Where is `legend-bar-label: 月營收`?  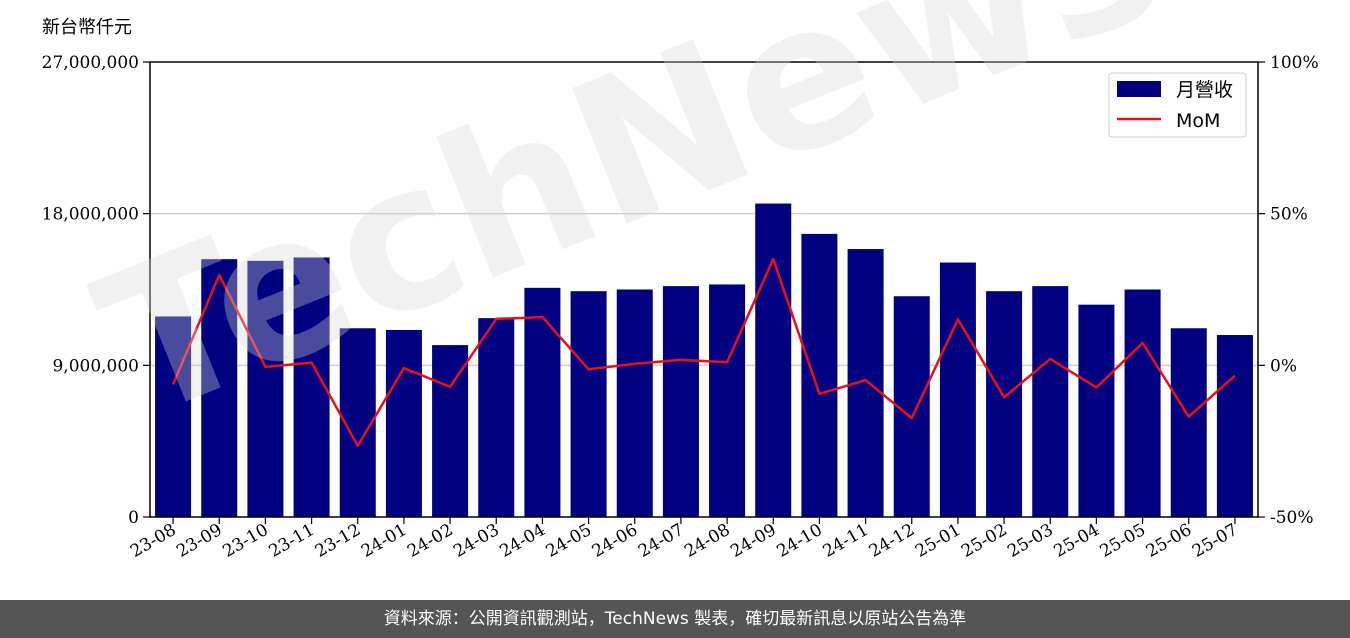
legend-bar-label: 月營收 is located at coordinates (1204, 90).